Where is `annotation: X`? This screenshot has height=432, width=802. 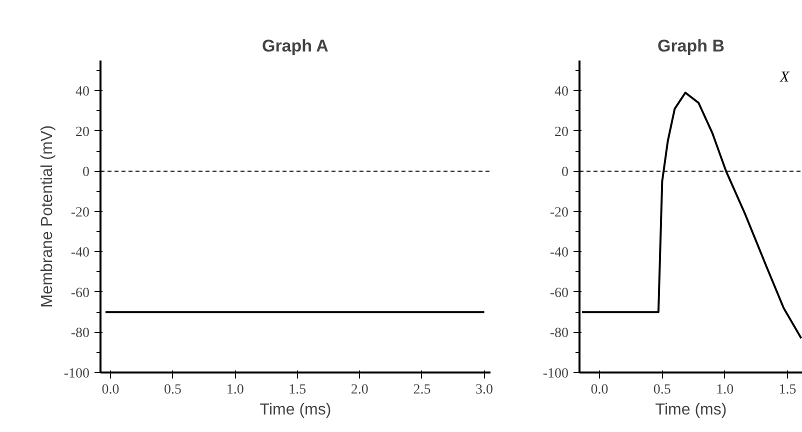 annotation: X is located at coordinates (784, 77).